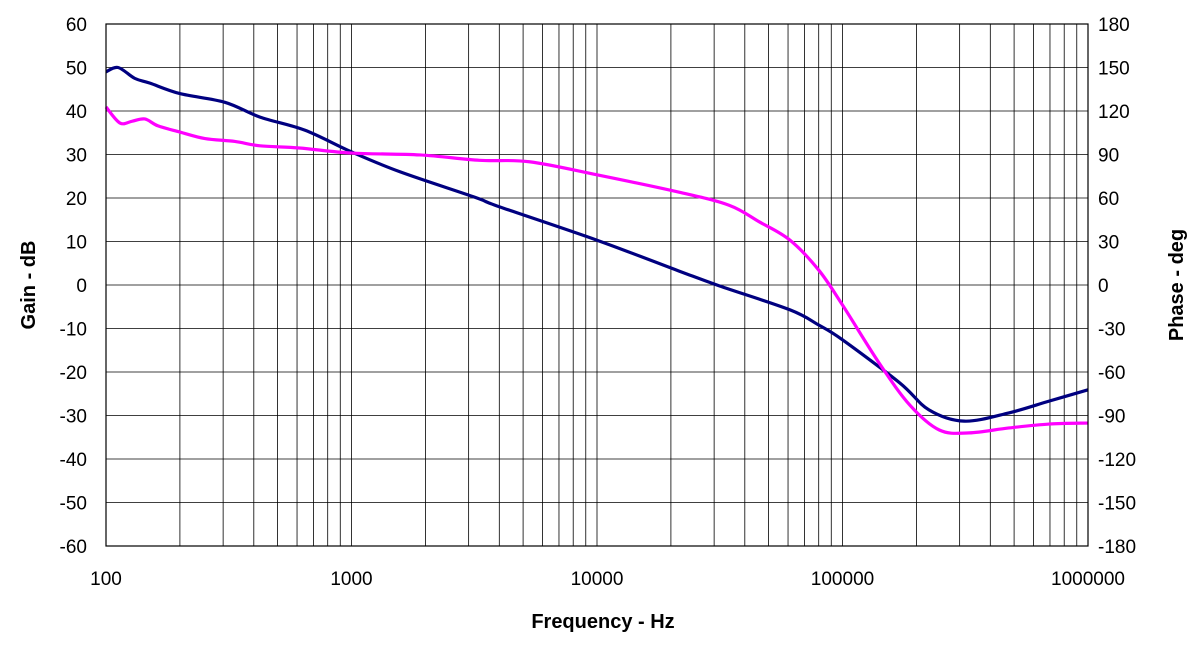 The width and height of the screenshot is (1201, 646). Describe the element at coordinates (29, 285) in the screenshot. I see `y-axis-label: Gain - dB` at that location.